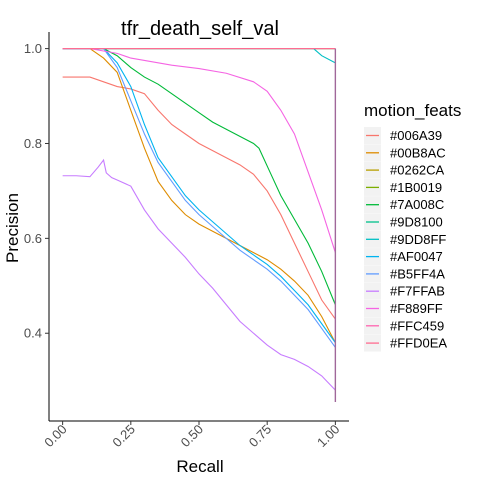 The width and height of the screenshot is (480, 480). Describe the element at coordinates (417, 273) in the screenshot. I see `legend-label-8: #B5FF4A` at that location.